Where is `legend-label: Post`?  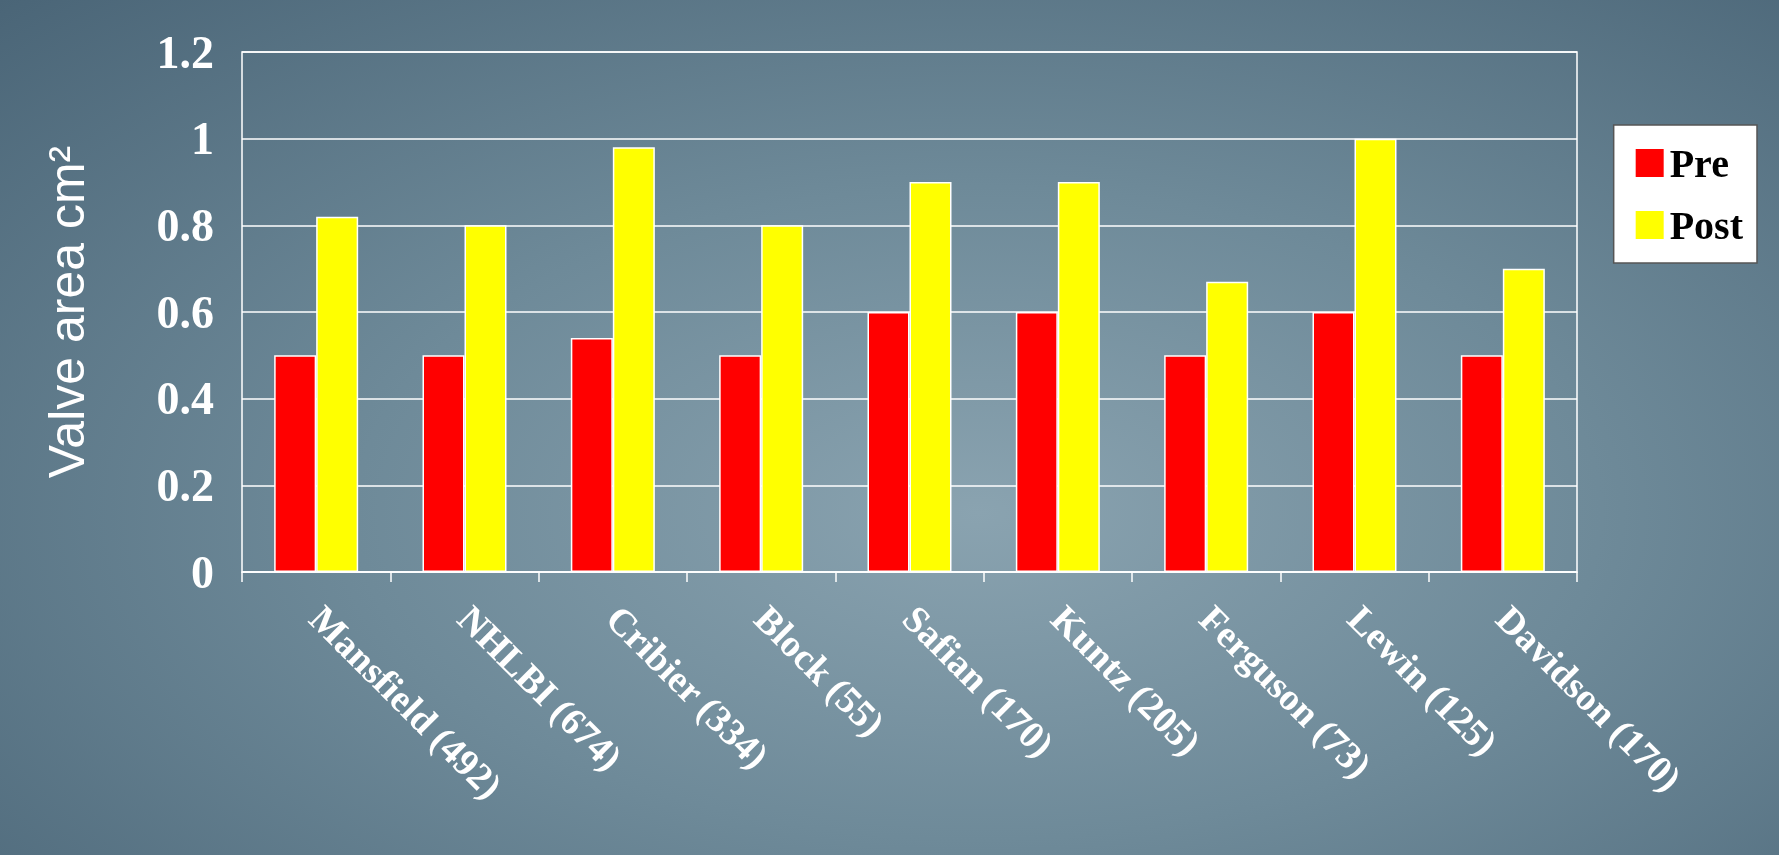 legend-label: Post is located at coordinates (1706, 225).